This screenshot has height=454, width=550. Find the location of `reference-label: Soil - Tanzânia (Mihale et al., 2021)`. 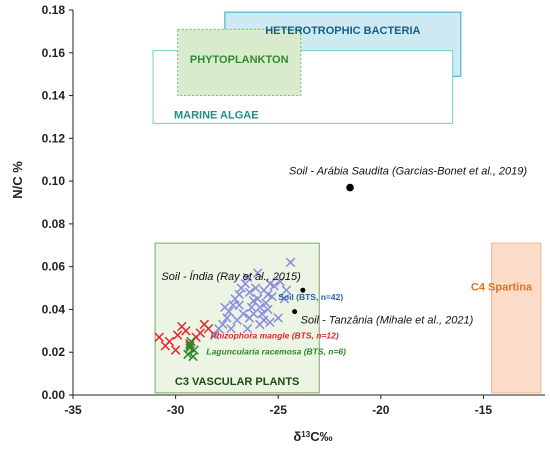

reference-label: Soil - Tanzânia (Mihale et al., 2021) is located at coordinates (387, 321).